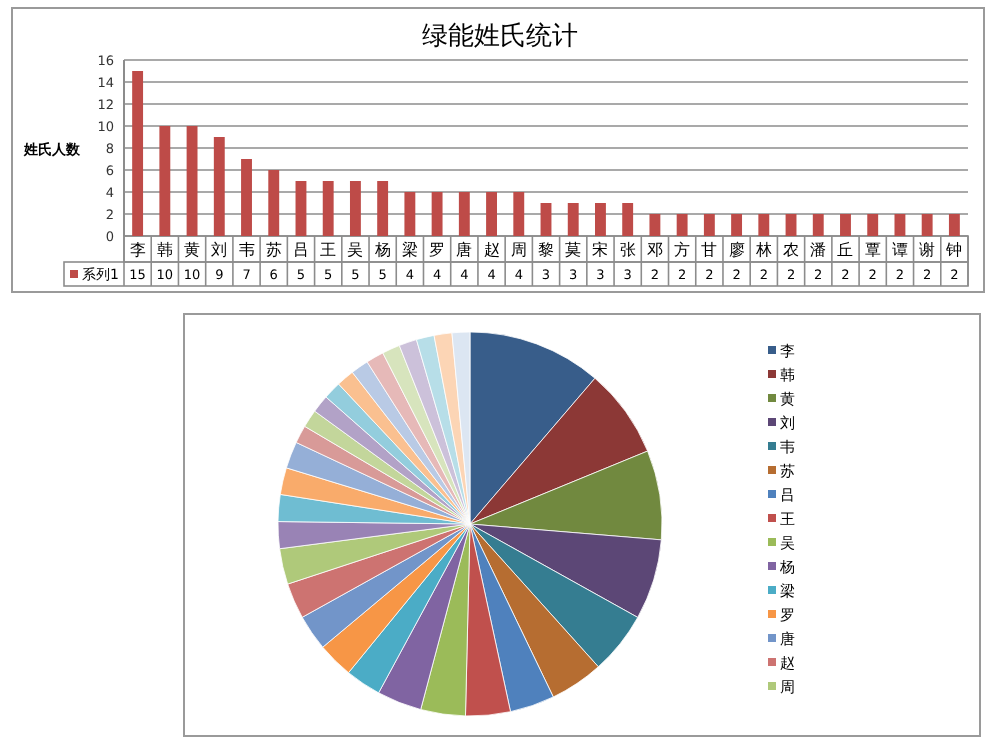 Image resolution: width=1000 pixels, height=742 pixels. What do you see at coordinates (709, 250) in the screenshot?
I see `x-tick-label: 甘` at bounding box center [709, 250].